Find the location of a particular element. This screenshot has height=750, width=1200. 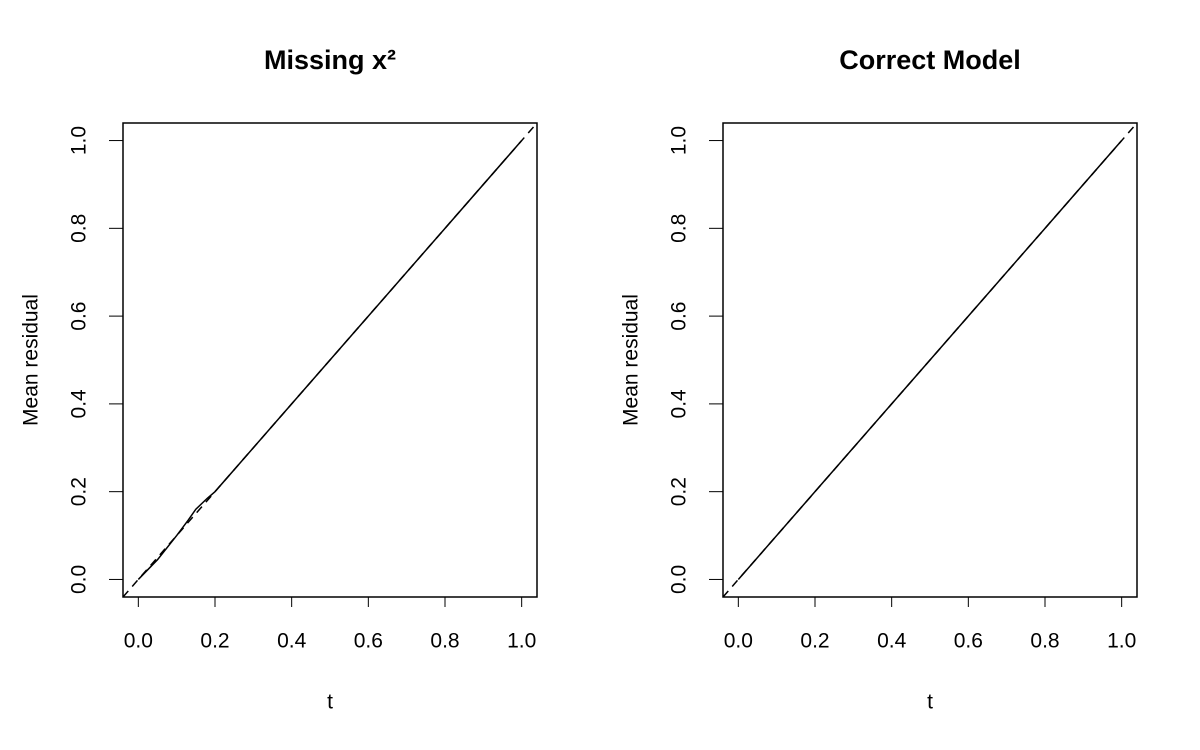

chart-title: Missing x² is located at coordinates (330, 60).